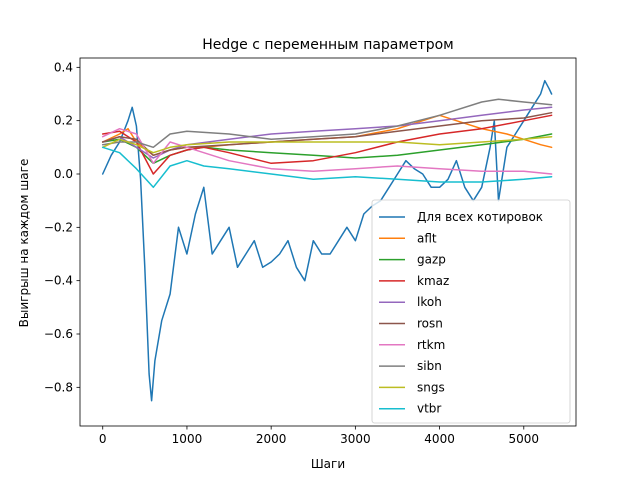  I want to click on legend-box, so click(471, 311).